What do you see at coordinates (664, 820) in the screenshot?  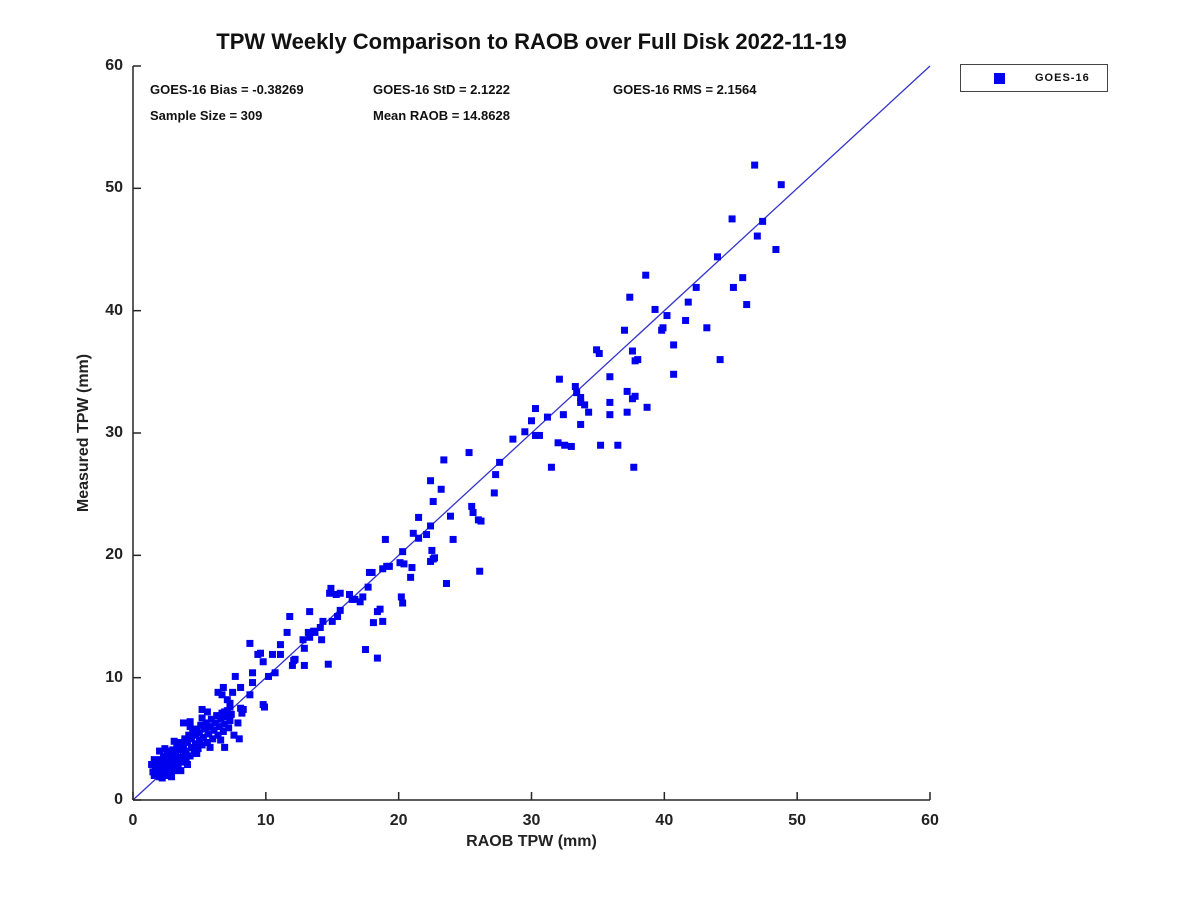 I see `x-tick-label: 40` at bounding box center [664, 820].